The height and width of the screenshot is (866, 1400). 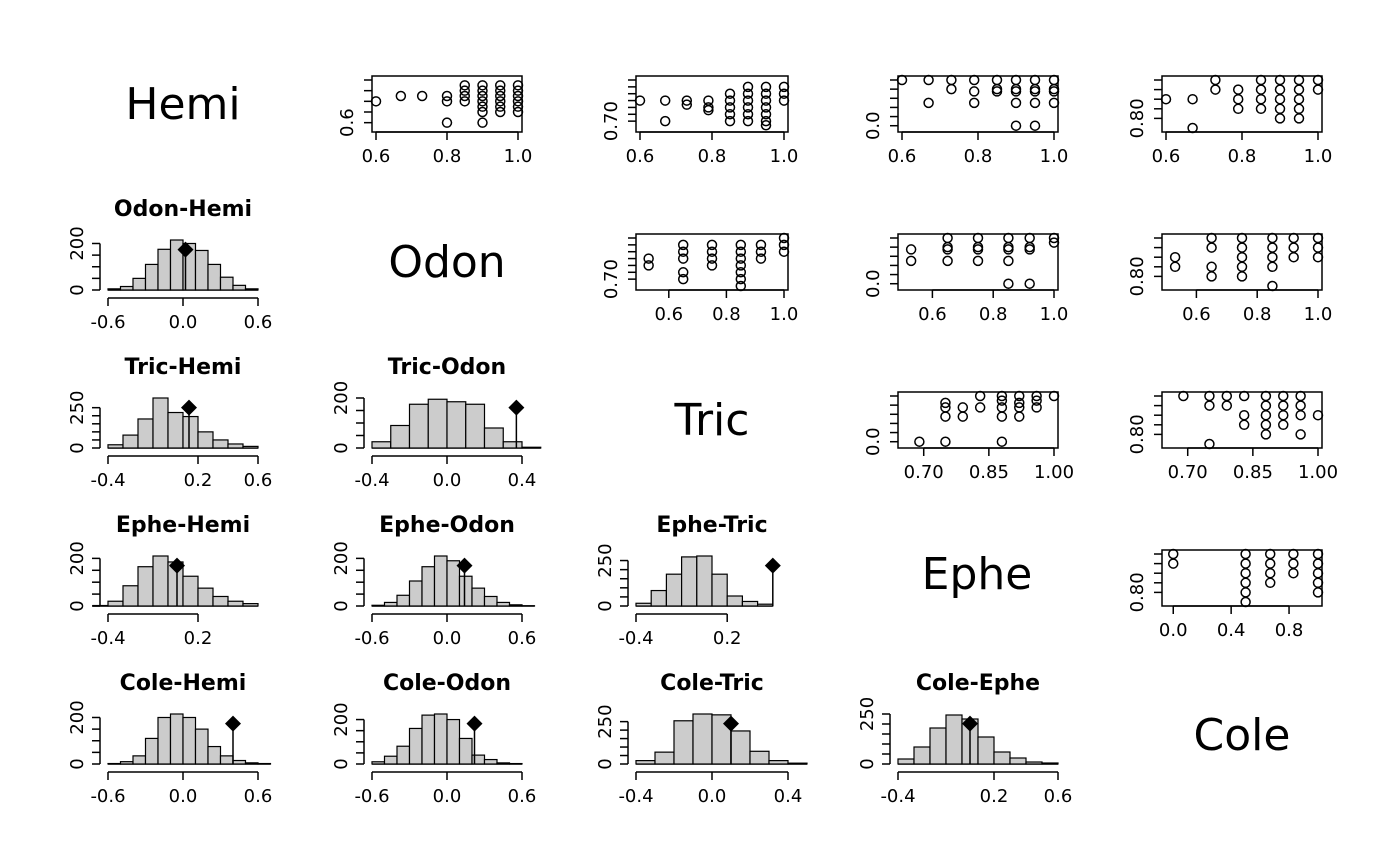 What do you see at coordinates (84, 261) in the screenshot?
I see `hist-odon-hemi-y-axis: 0 200` at bounding box center [84, 261].